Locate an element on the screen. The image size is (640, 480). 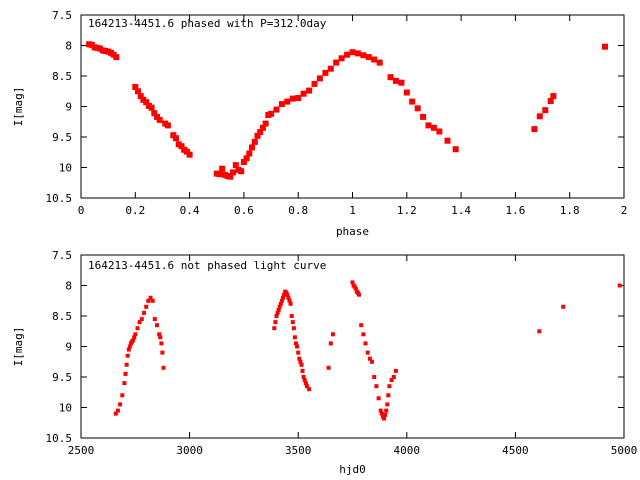
x-tick-label: 0 is located at coordinates (81, 210).